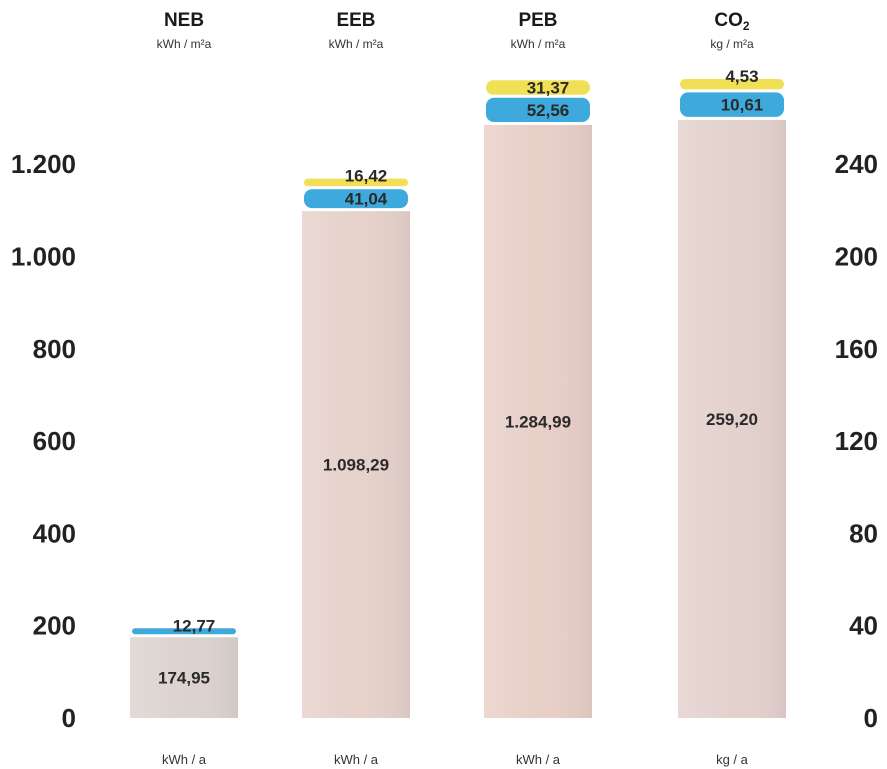 The height and width of the screenshot is (769, 887). I want to click on column-peb: PEB kWh / m²a kWh / a 1.284,99 52,56 31,37, so click(538, 388).